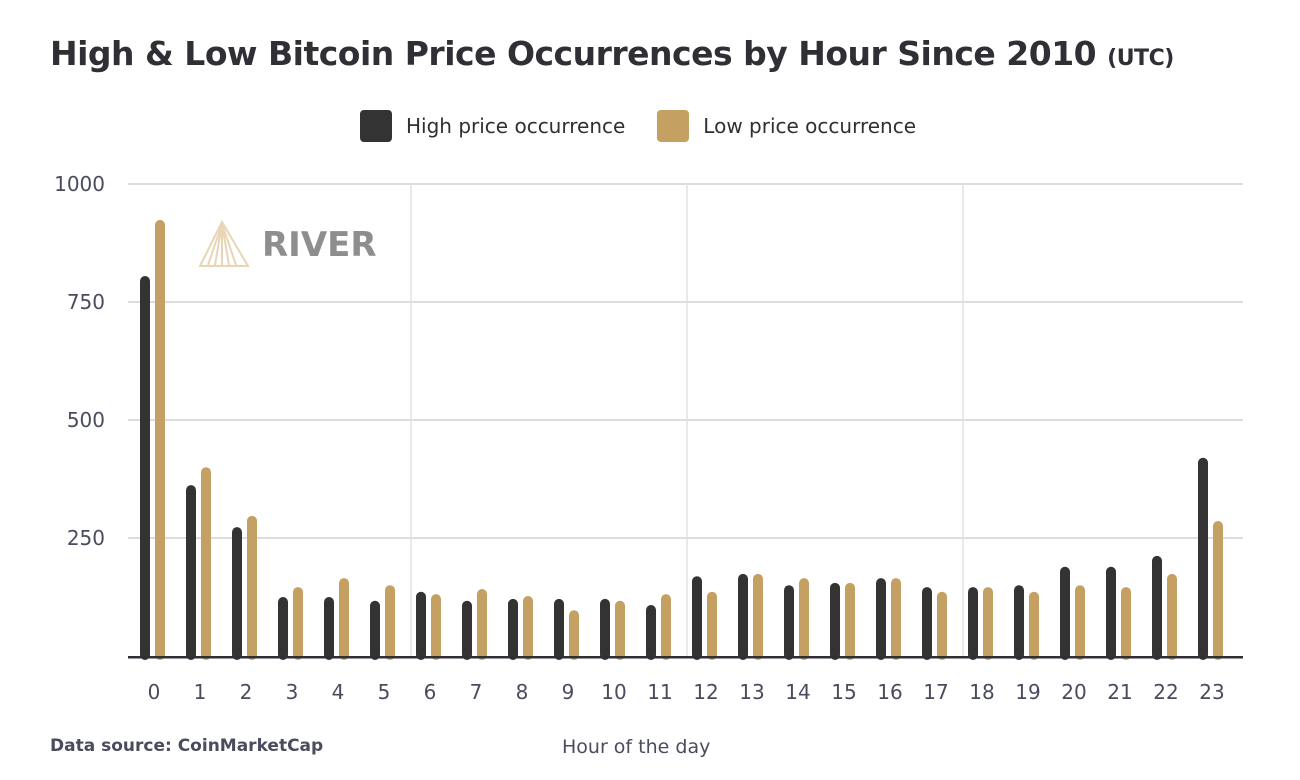 This screenshot has width=1300, height=780. Describe the element at coordinates (79, 184) in the screenshot. I see `y-tick-label: 1000` at that location.